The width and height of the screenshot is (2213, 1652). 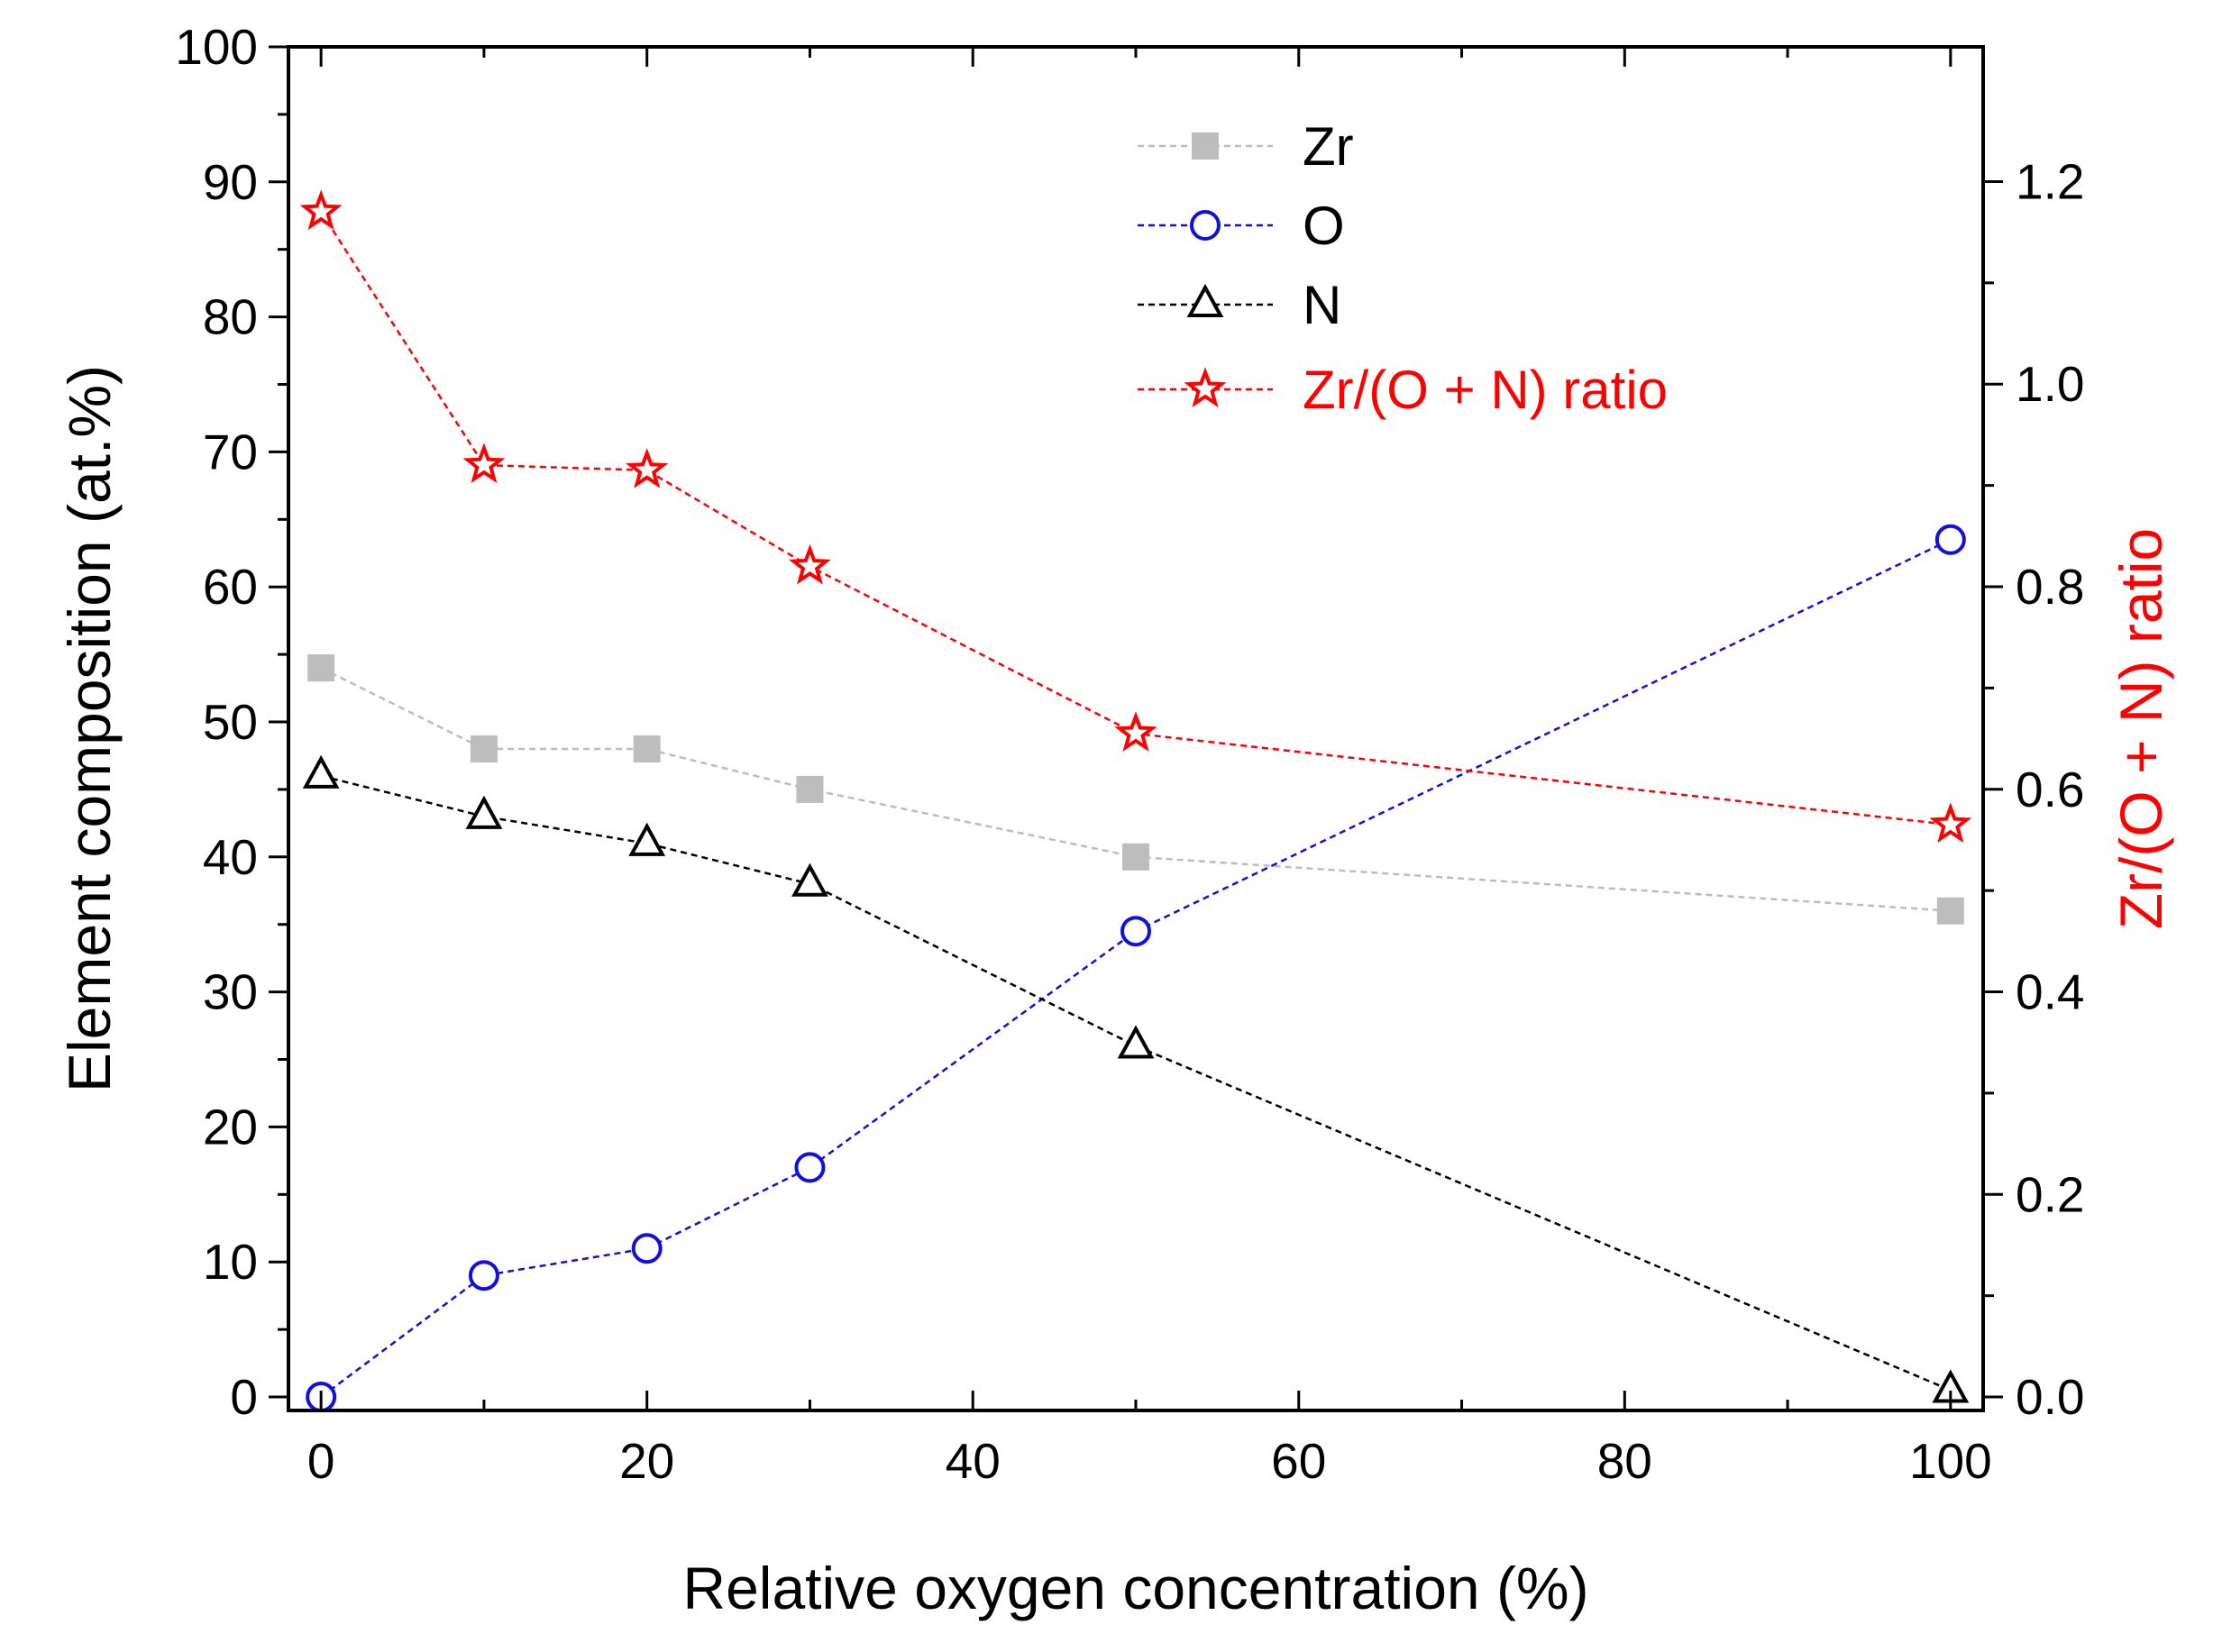 I want to click on y2-tick-label: 0.2, so click(x=2050, y=1194).